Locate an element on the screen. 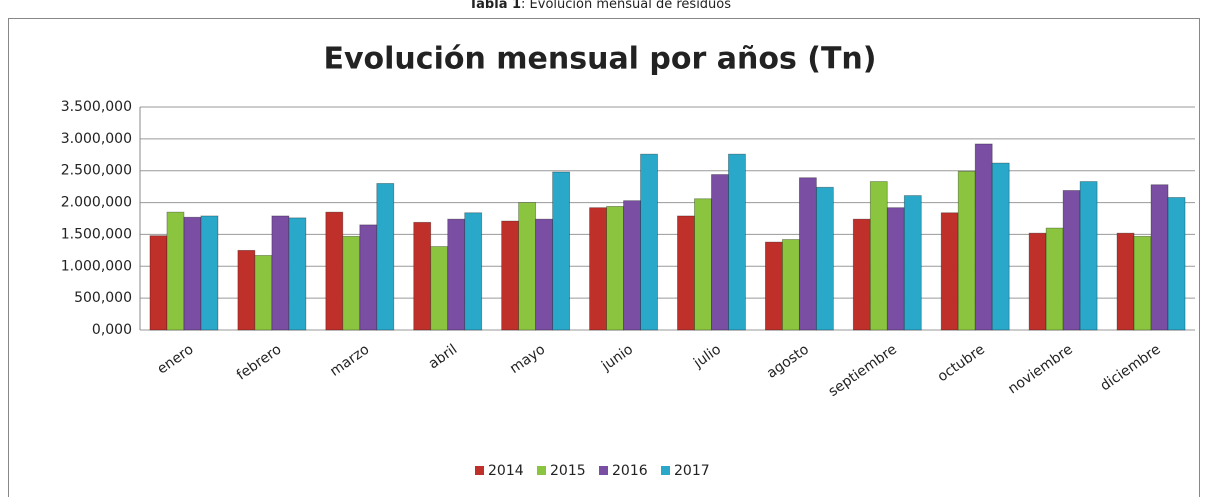  y-tick-label: 0,000 is located at coordinates (112, 330).